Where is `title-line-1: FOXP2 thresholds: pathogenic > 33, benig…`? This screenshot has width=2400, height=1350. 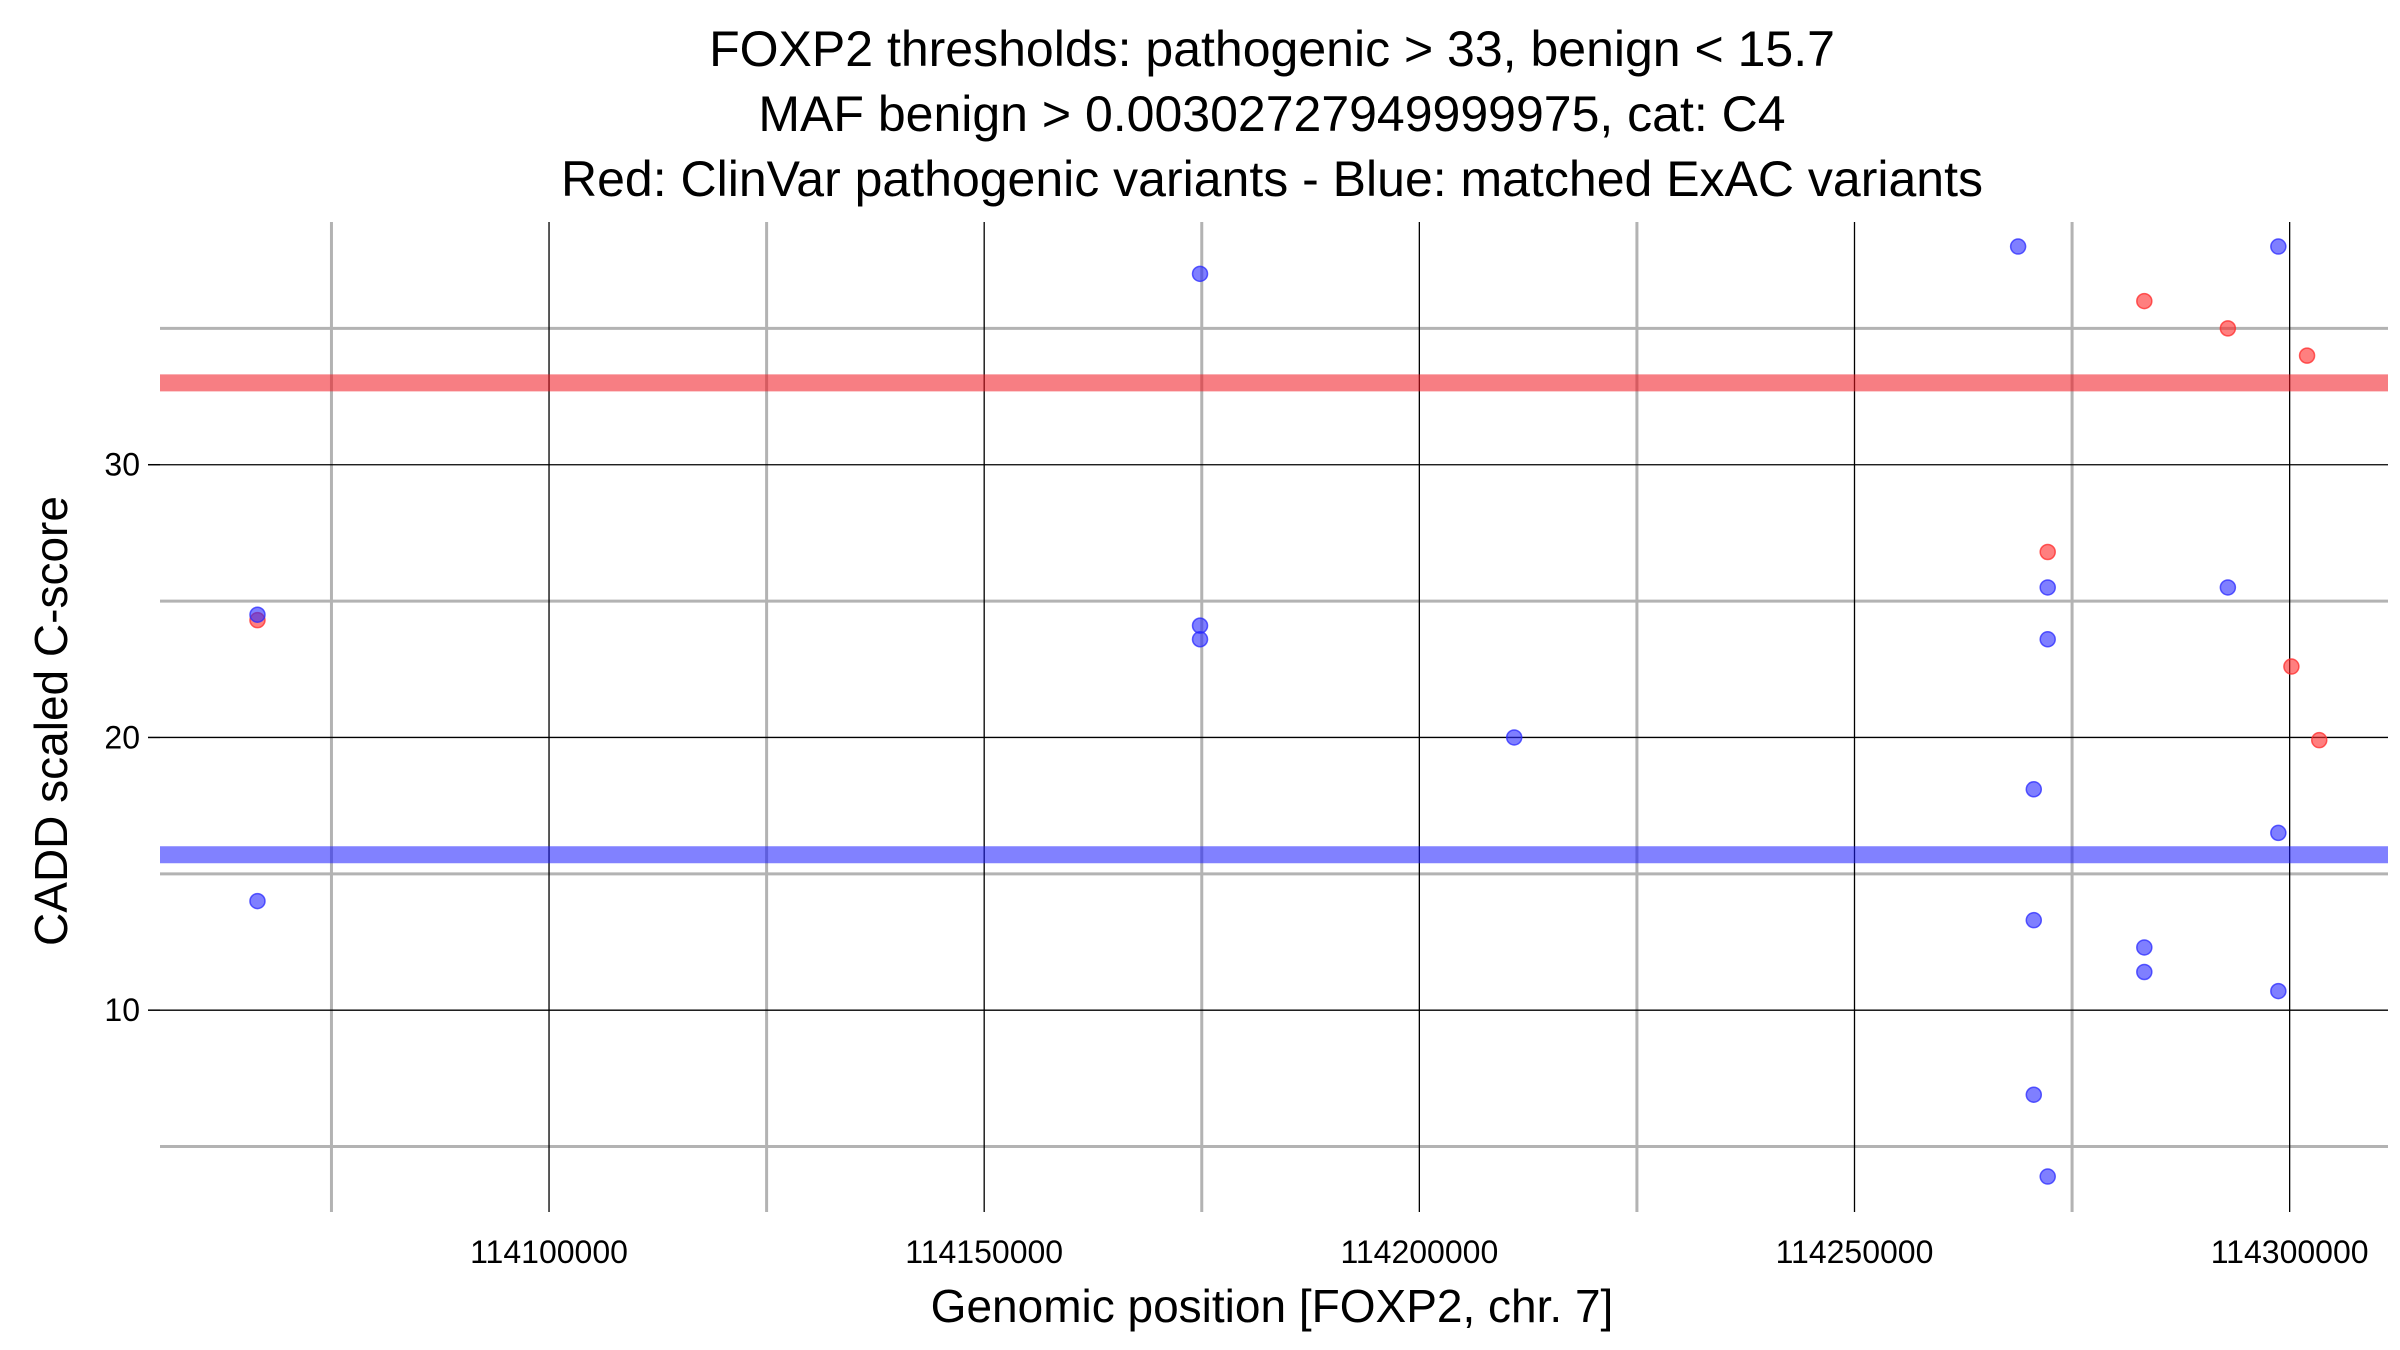
title-line-1: FOXP2 thresholds: pathogenic > 33, benig… is located at coordinates (1272, 49).